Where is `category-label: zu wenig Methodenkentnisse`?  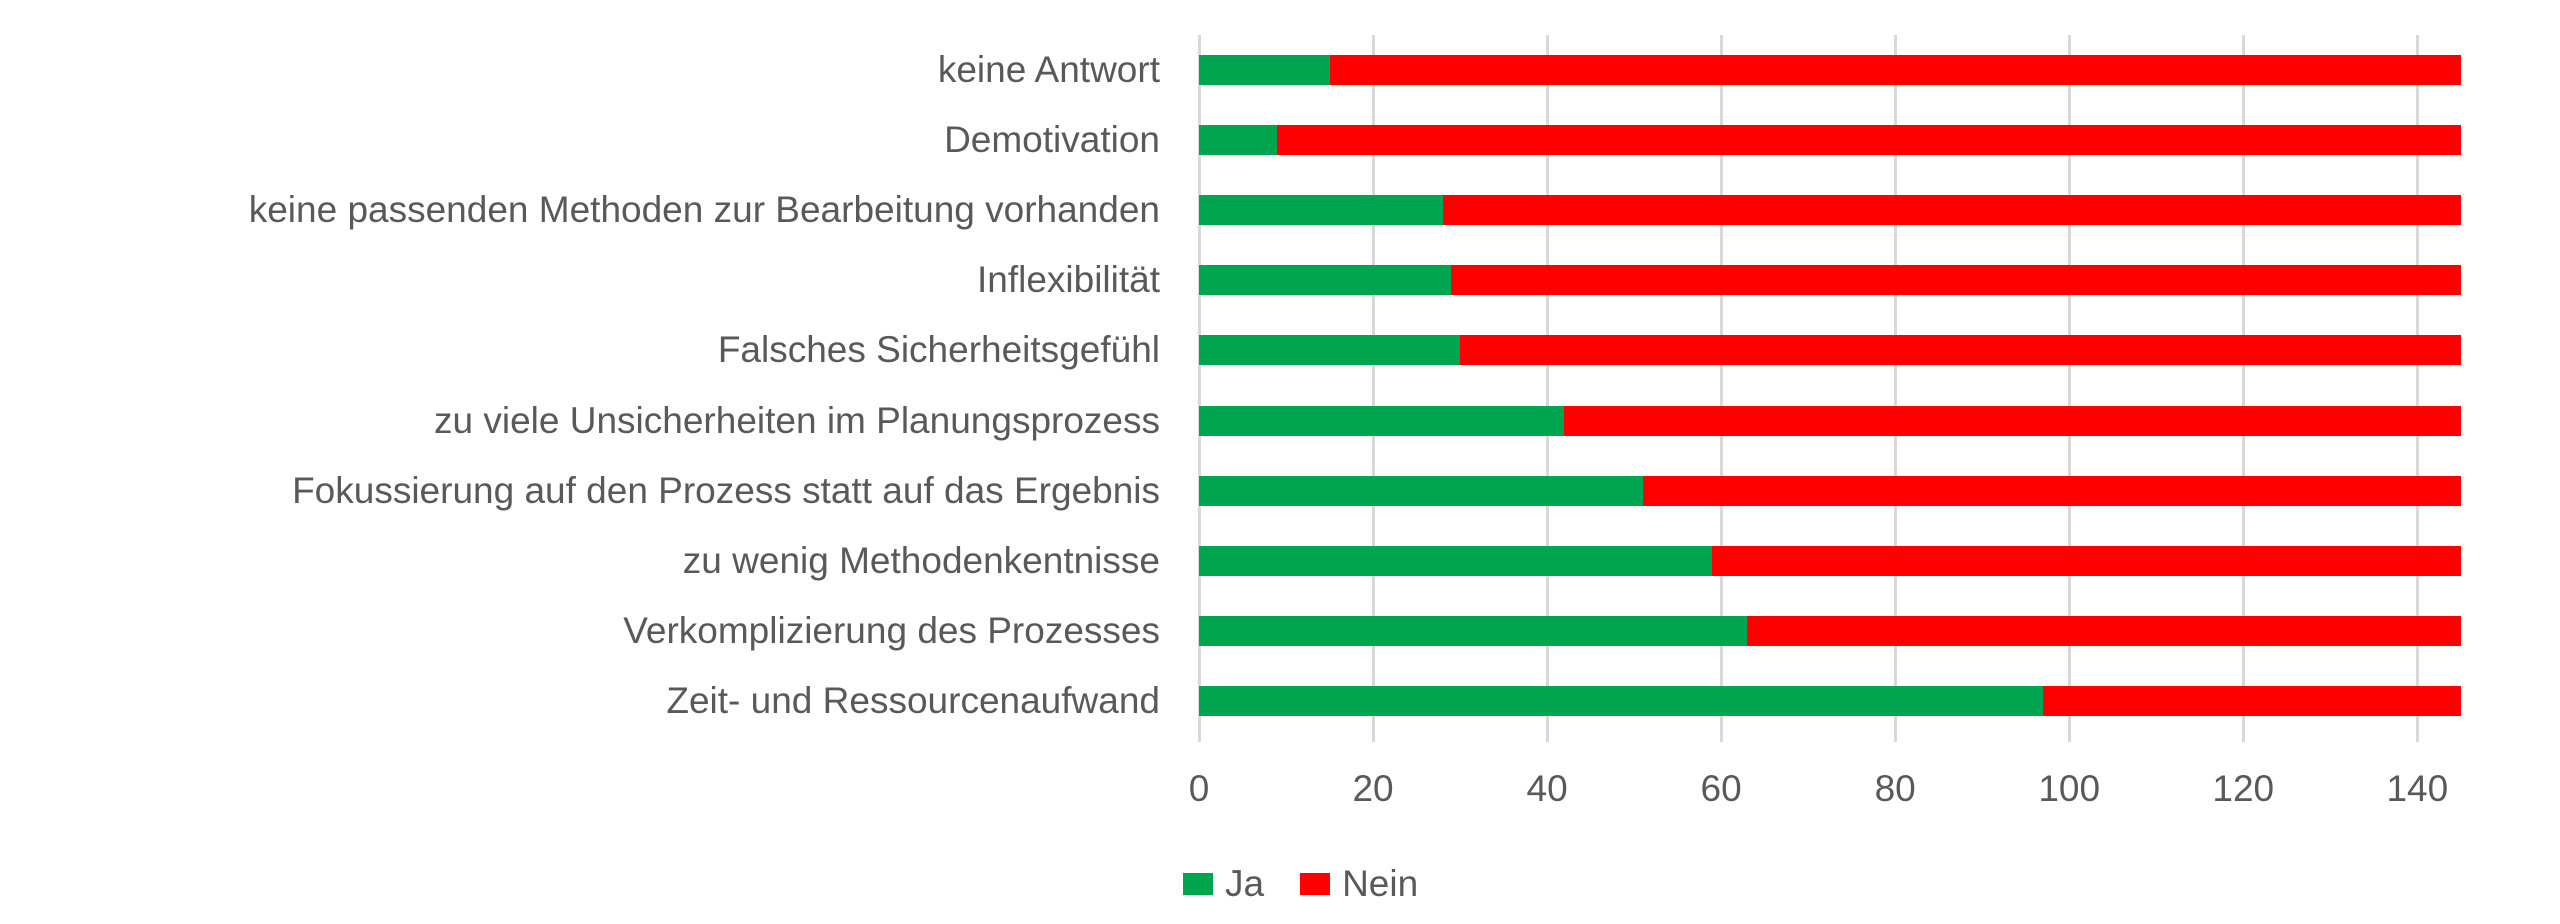 category-label: zu wenig Methodenkentnisse is located at coordinates (921, 560).